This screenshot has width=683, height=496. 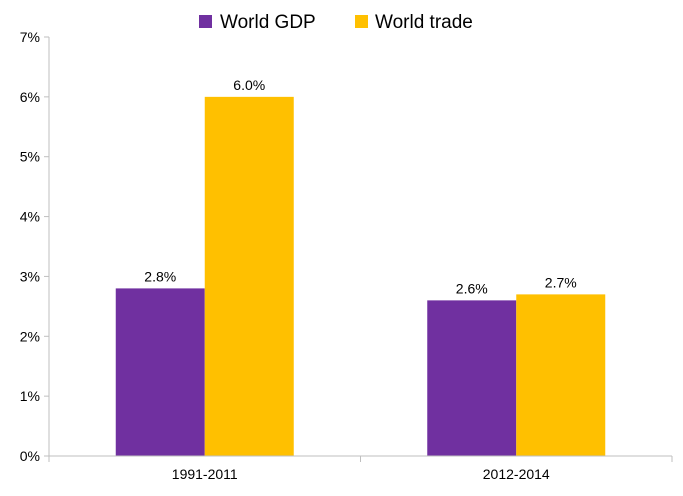 What do you see at coordinates (268, 22) in the screenshot?
I see `legend-label-world-gdp: World GDP` at bounding box center [268, 22].